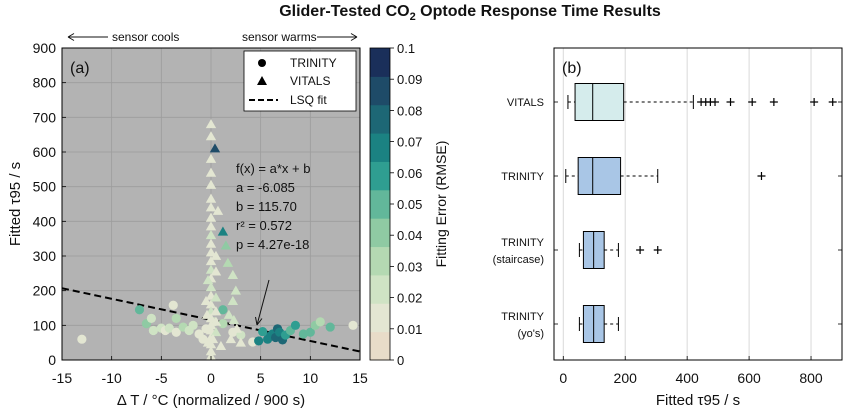  Describe the element at coordinates (262, 63) in the screenshot. I see `legend-circle-marker` at that location.